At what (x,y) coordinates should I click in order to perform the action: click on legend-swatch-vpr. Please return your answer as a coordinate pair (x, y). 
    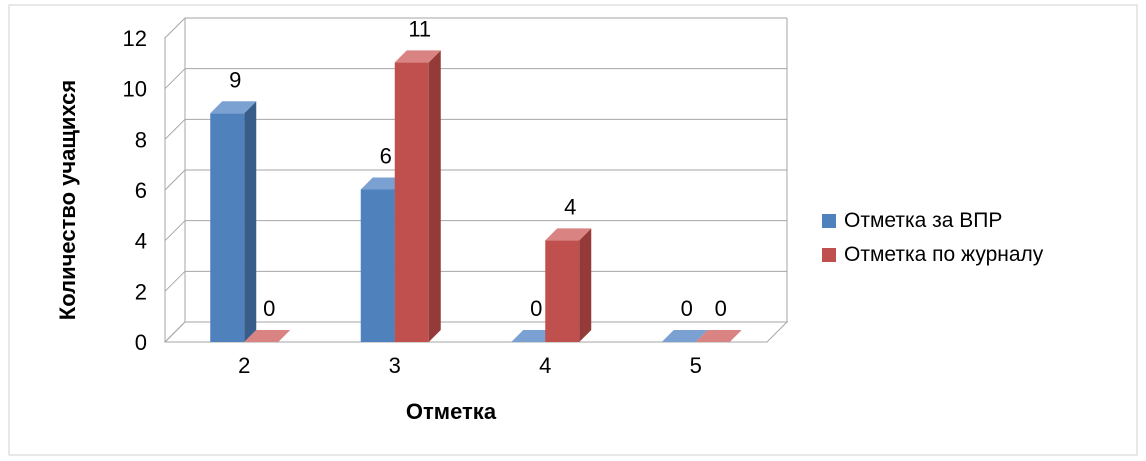
    Looking at the image, I should click on (829, 221).